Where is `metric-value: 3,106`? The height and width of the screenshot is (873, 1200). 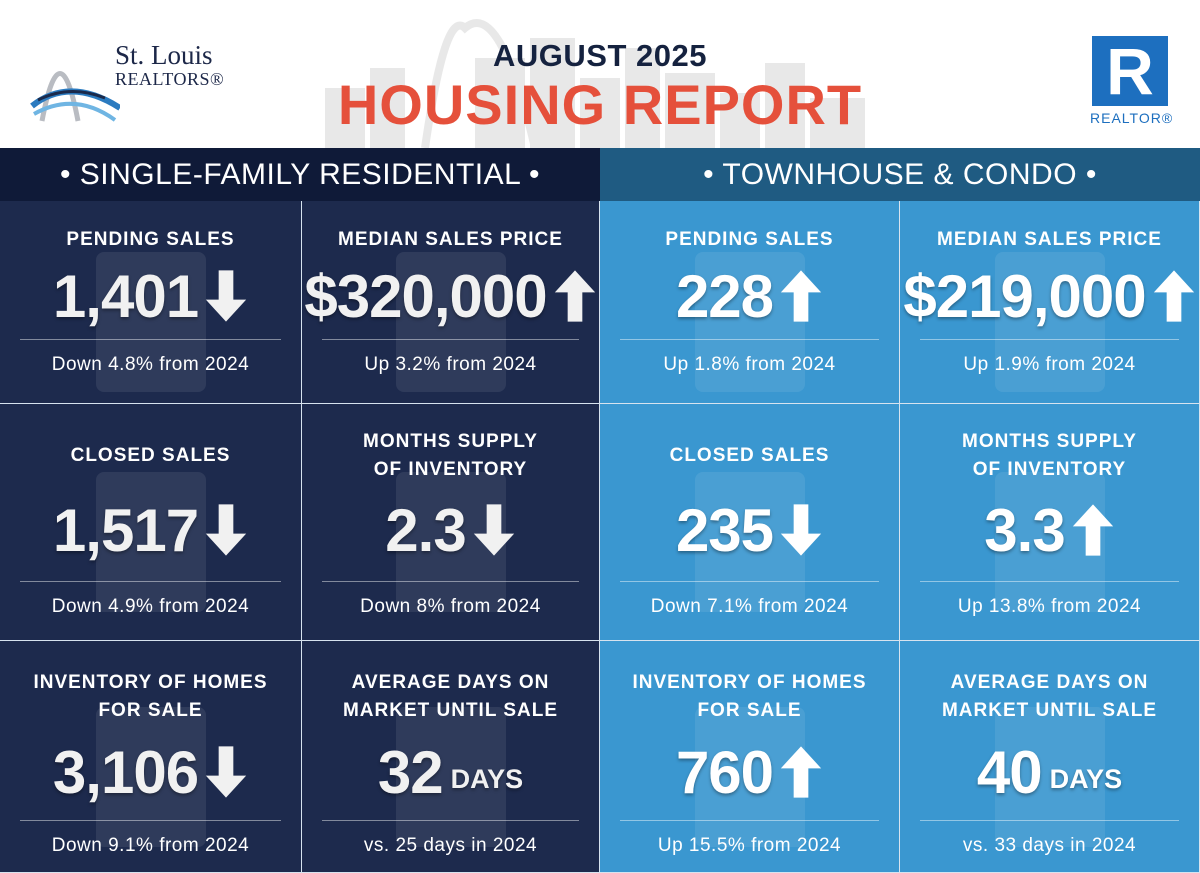
metric-value: 3,106 is located at coordinates (125, 772).